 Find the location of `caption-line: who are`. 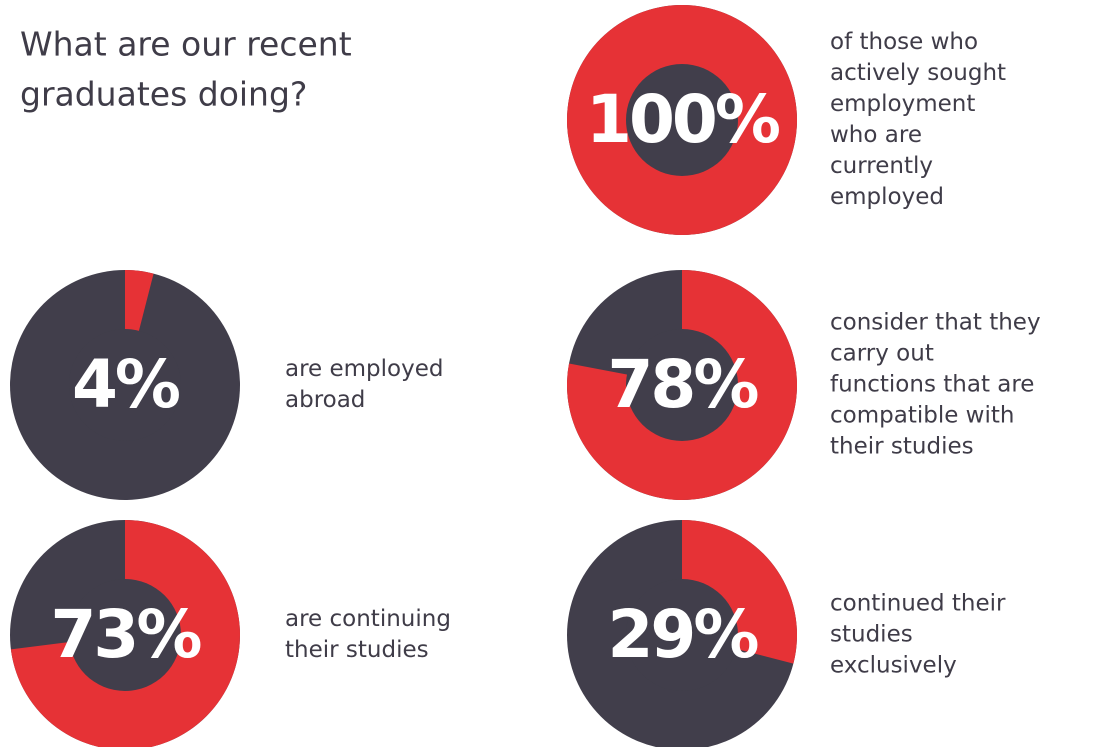

caption-line: who are is located at coordinates (876, 135).